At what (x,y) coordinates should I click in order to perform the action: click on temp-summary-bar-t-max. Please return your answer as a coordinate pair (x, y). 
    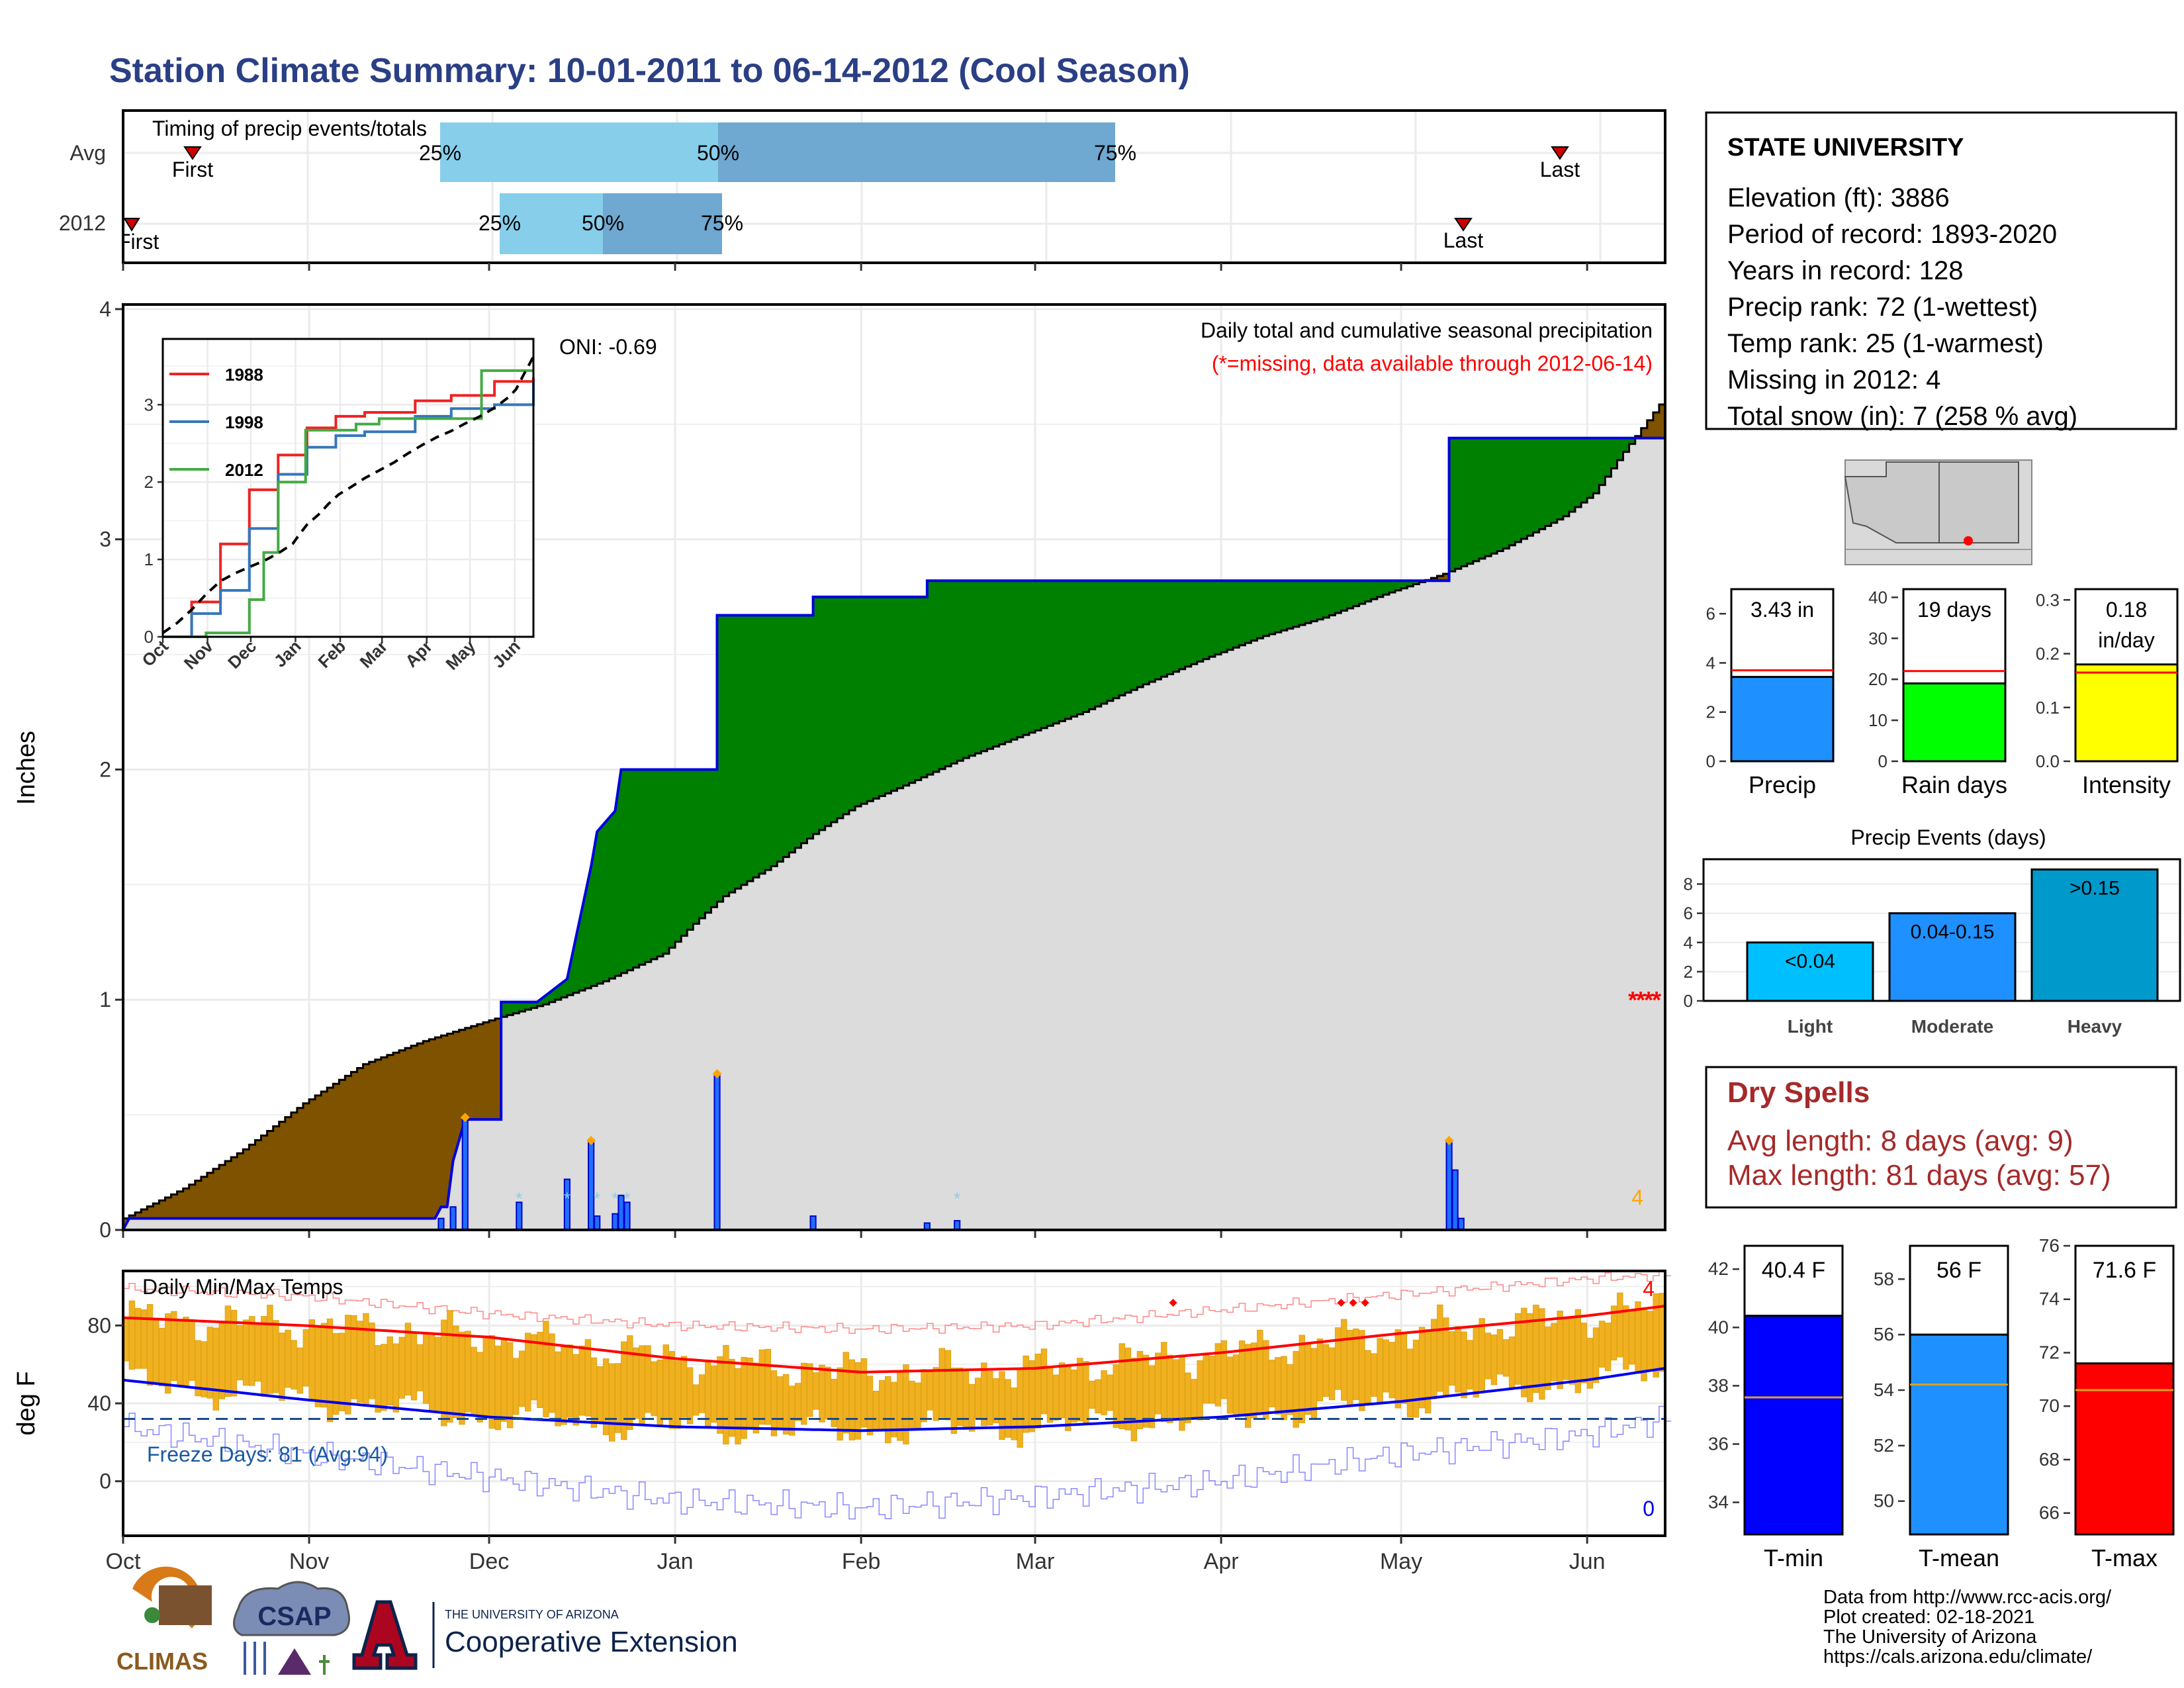
    Looking at the image, I should click on (2124, 1449).